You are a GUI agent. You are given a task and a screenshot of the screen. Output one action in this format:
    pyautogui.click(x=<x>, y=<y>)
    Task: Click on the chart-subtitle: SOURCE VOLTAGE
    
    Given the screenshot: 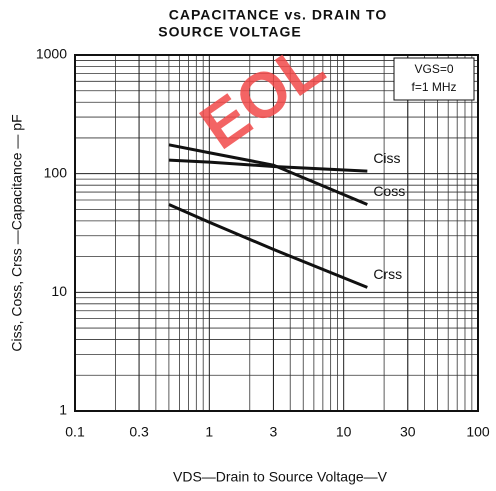 What is the action you would take?
    pyautogui.click(x=229, y=32)
    